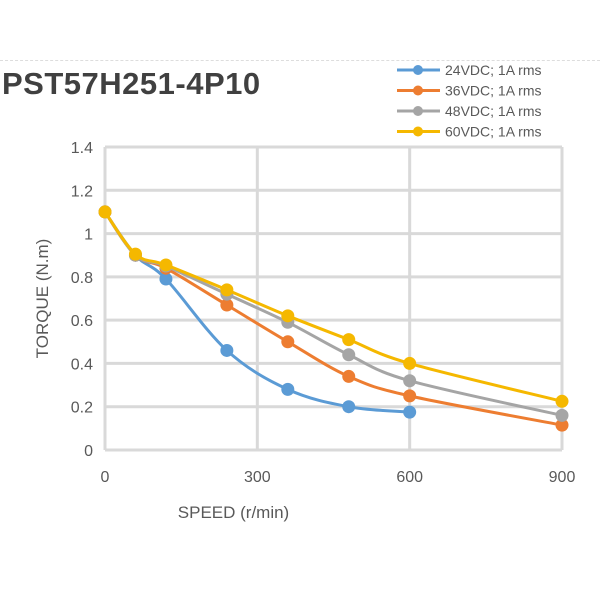 The width and height of the screenshot is (600, 600). What do you see at coordinates (131, 83) in the screenshot?
I see `chart-title: PST57H251-4P10` at bounding box center [131, 83].